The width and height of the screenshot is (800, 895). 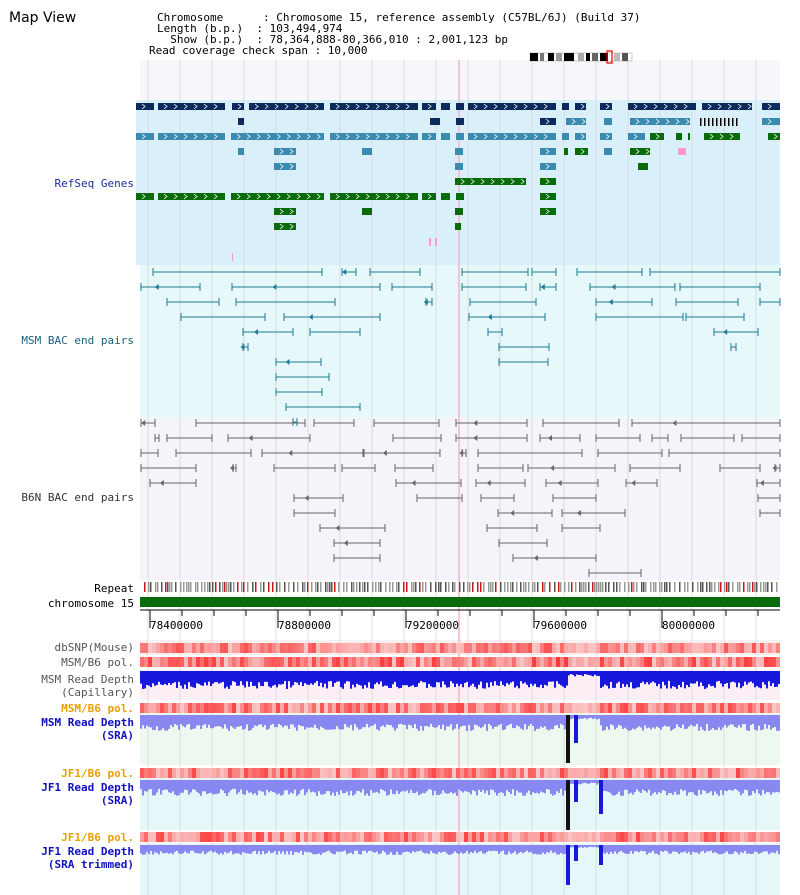 I want to click on msm-bac-band, so click(x=460, y=341).